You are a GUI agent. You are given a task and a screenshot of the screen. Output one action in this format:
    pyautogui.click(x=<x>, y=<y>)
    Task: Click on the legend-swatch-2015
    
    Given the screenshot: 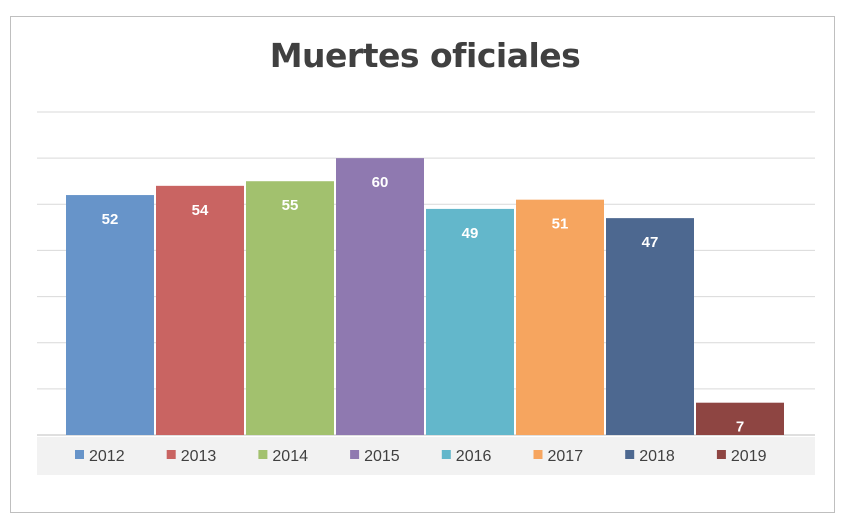 What is the action you would take?
    pyautogui.click(x=355, y=454)
    